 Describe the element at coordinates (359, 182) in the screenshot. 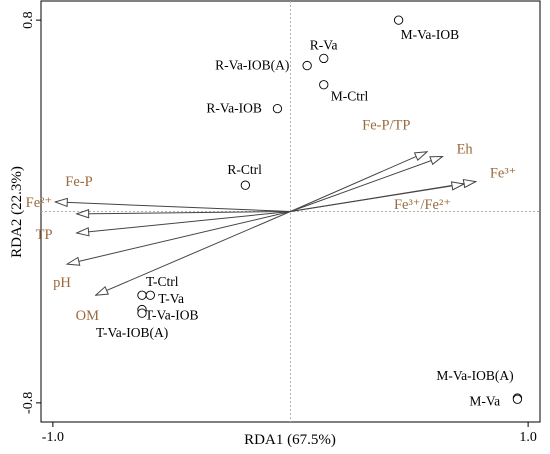

I see `vector-fe-p-tp` at that location.